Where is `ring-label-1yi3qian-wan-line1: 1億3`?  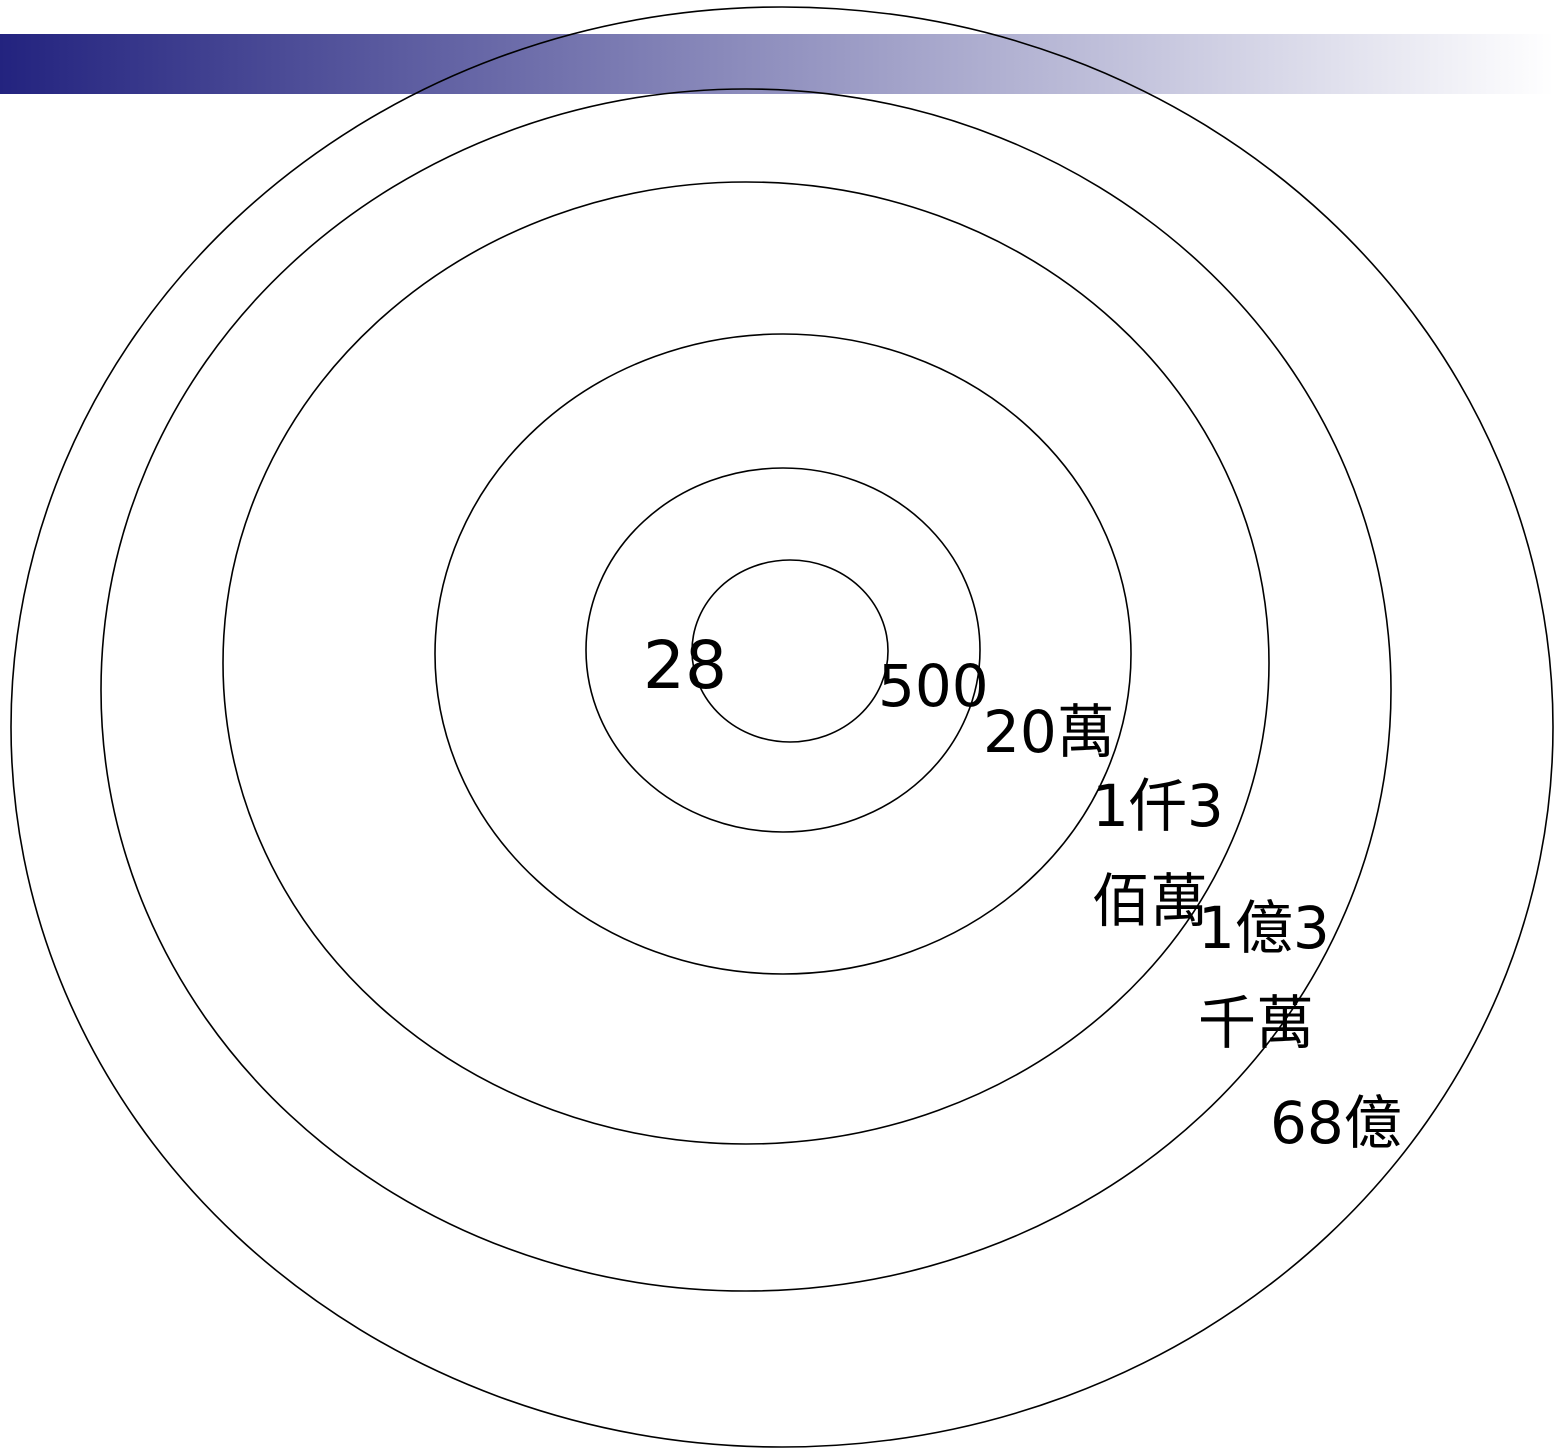 ring-label-1yi3qian-wan-line1: 1億3 is located at coordinates (1264, 928).